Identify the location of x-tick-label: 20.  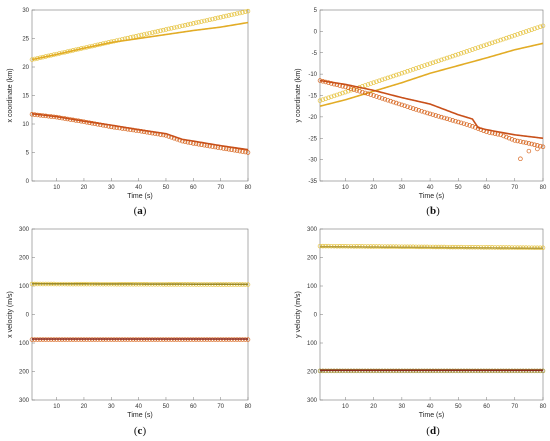
(84, 188).